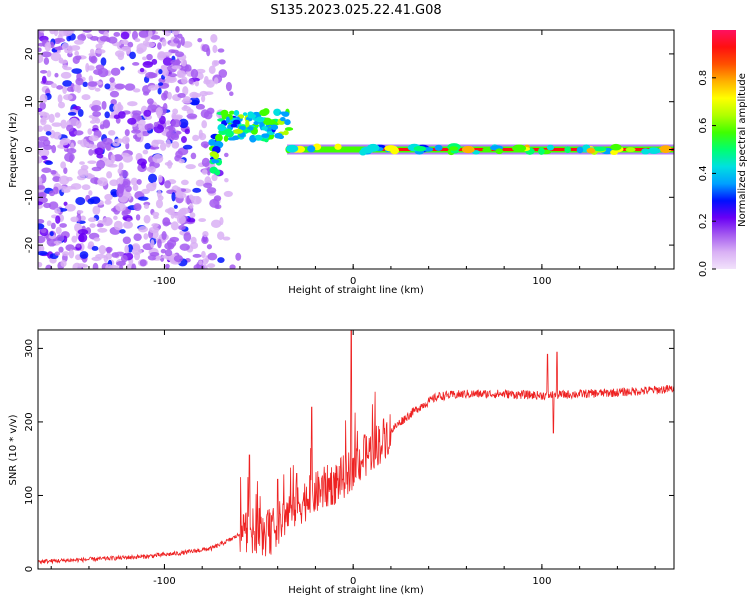  I want to click on spectrogram-ytick-label: 20, so click(29, 54).